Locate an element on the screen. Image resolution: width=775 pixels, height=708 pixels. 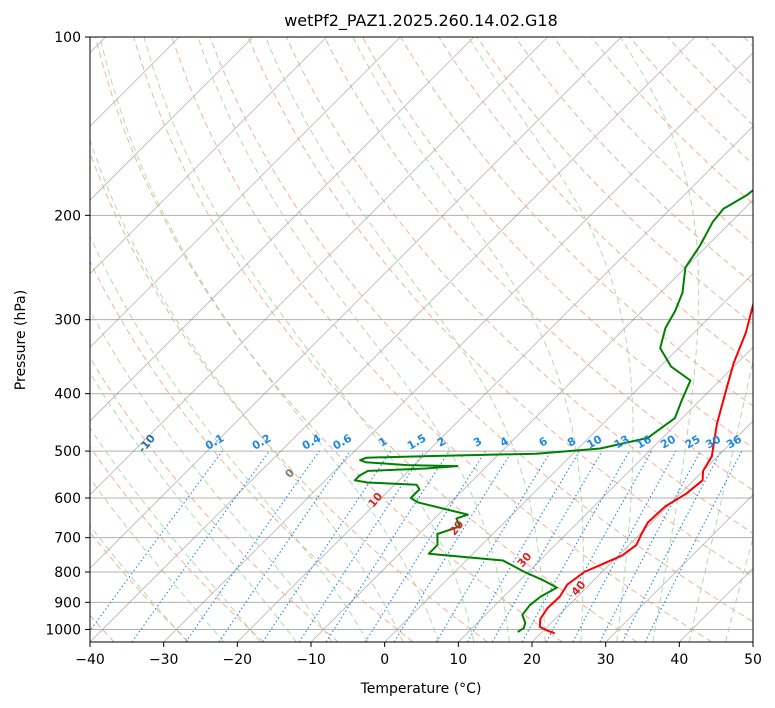
mixing-ratio-label: 30 is located at coordinates (713, 441).